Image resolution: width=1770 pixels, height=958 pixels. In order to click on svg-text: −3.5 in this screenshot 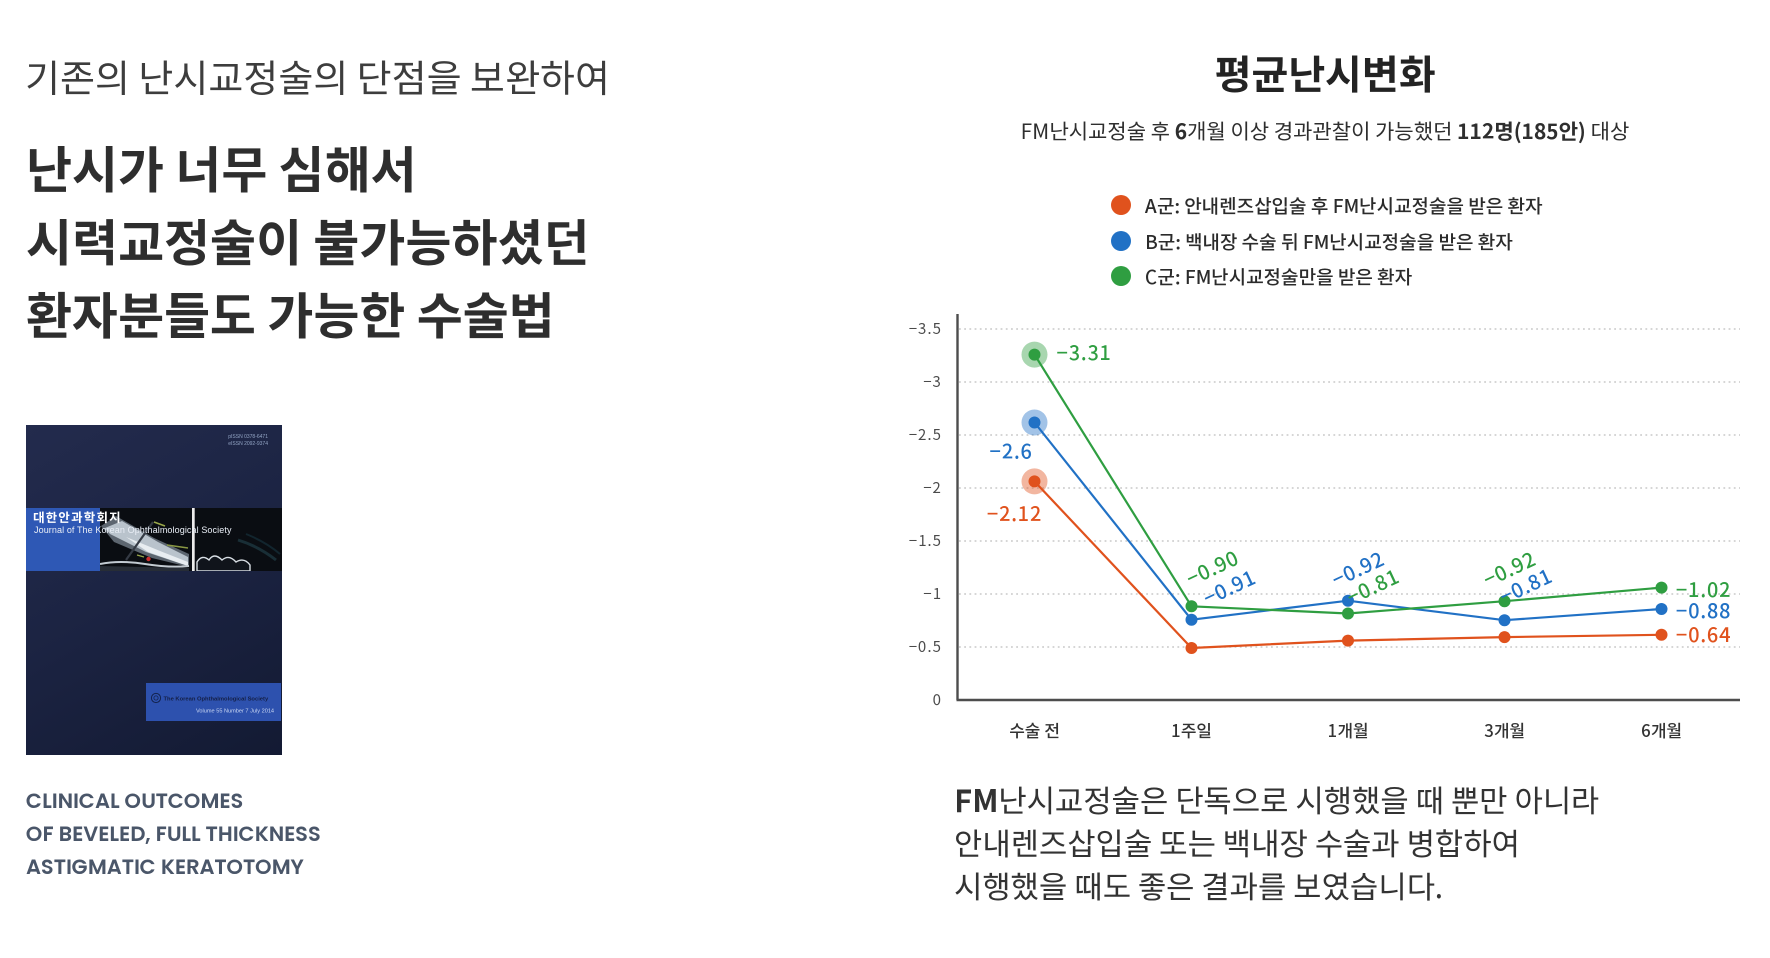, I will do `click(925, 328)`.